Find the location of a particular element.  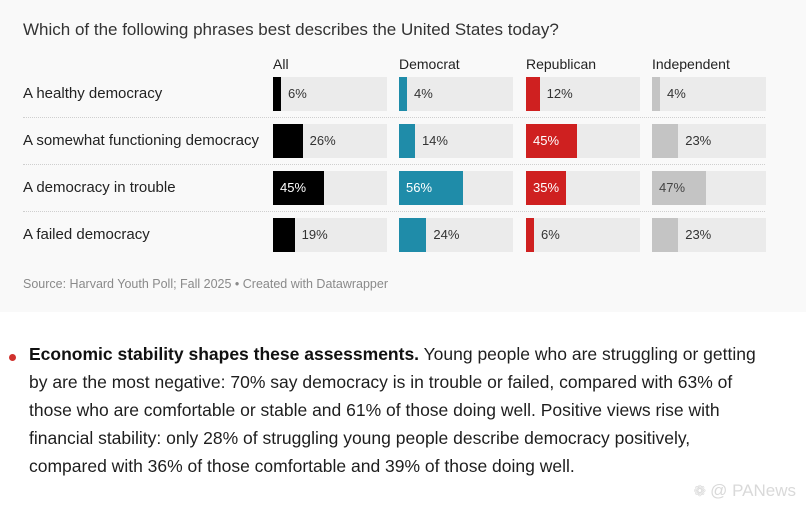

row-label: A healthy democracy is located at coordinates (93, 93).